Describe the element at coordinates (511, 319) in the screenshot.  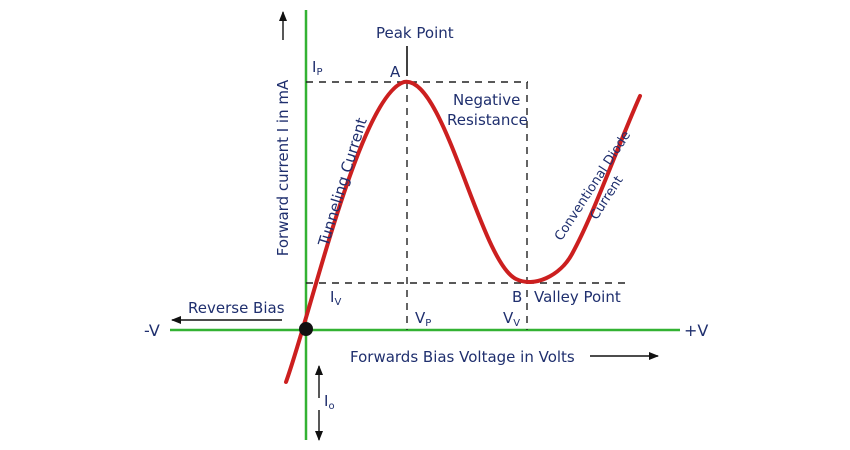
I see `vv-label: VV` at that location.